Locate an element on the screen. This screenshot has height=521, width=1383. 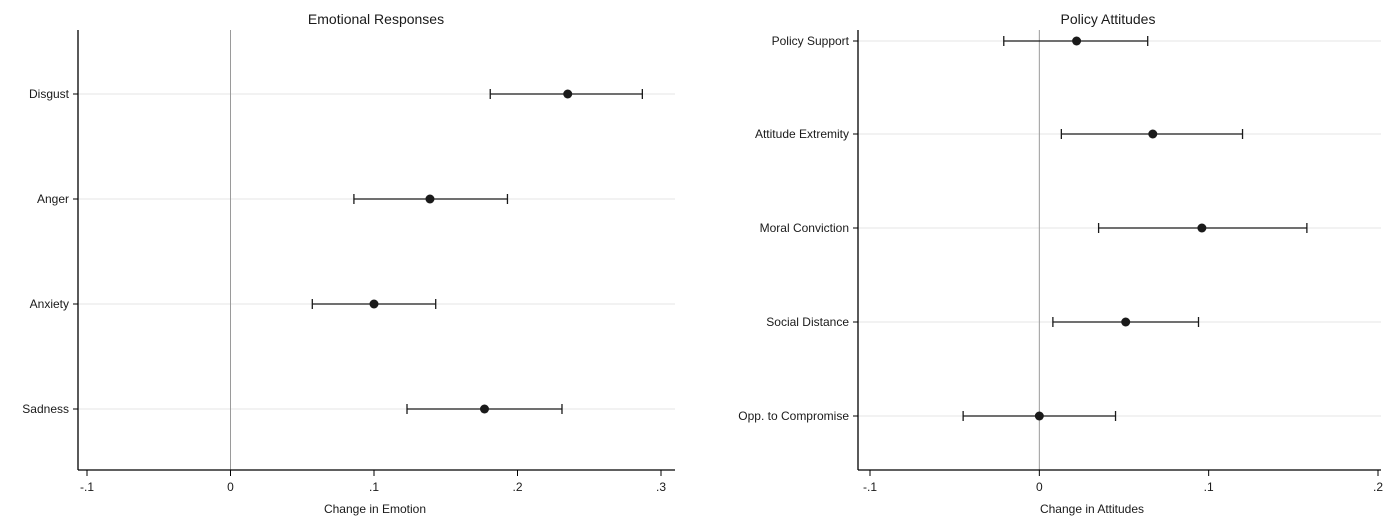
y-tick-label: Attitude Extremity is located at coordinates (802, 134).